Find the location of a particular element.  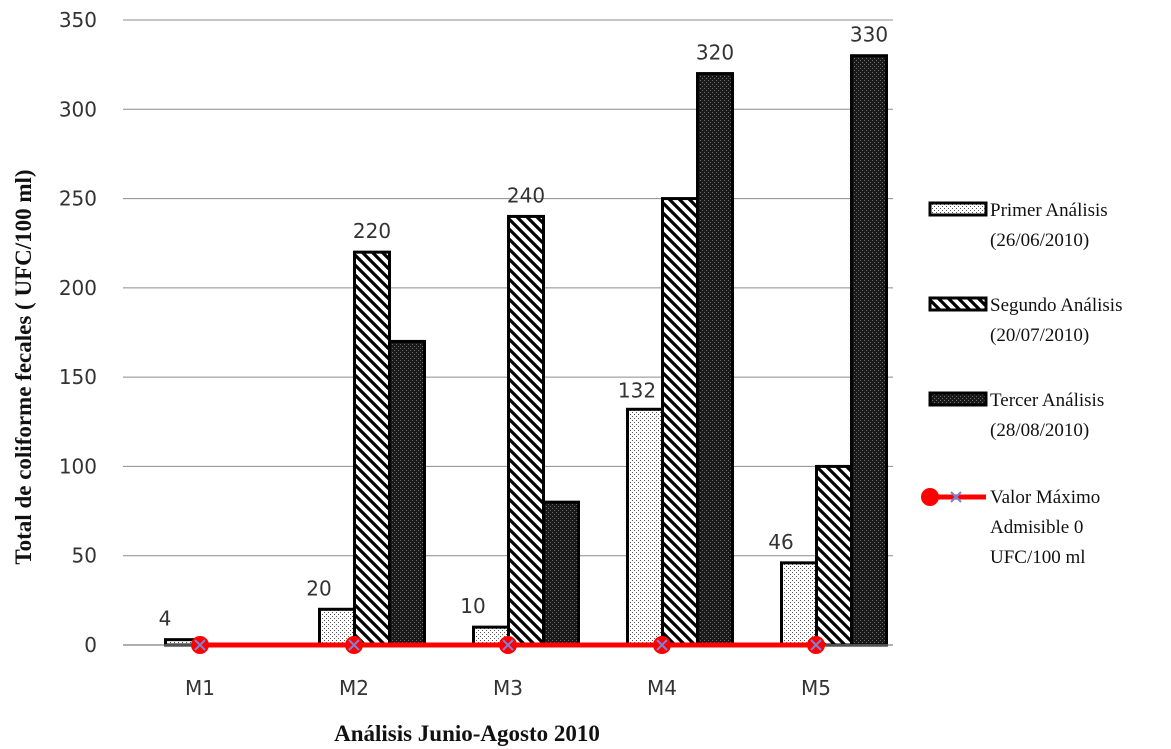

y-tick-label: 0 is located at coordinates (90, 645).